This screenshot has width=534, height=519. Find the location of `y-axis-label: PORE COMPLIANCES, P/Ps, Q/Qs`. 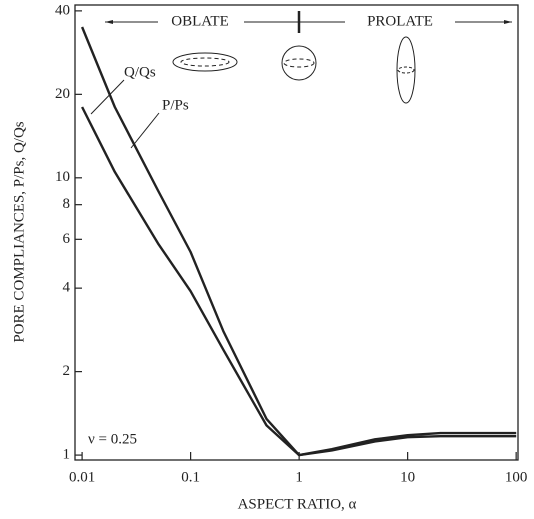

y-axis-label: PORE COMPLIANCES, P/Ps, Q/Qs is located at coordinates (19, 231).